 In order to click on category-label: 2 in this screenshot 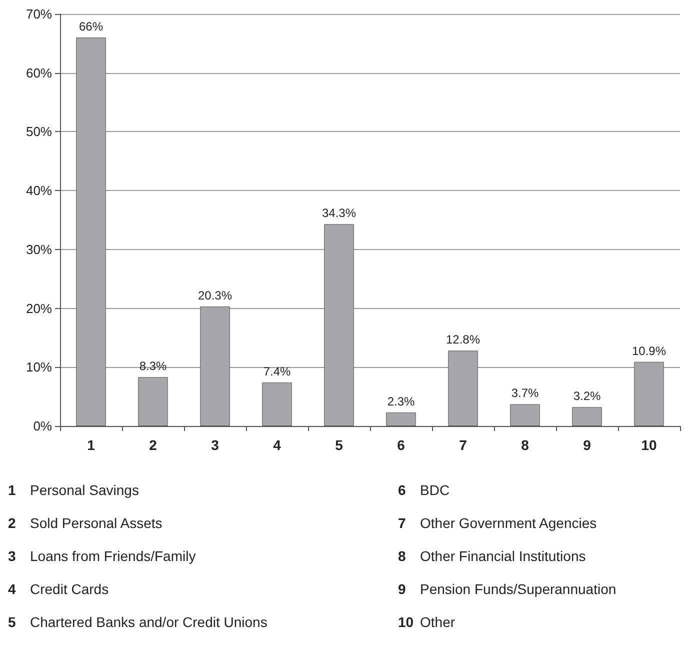, I will do `click(12, 523)`.